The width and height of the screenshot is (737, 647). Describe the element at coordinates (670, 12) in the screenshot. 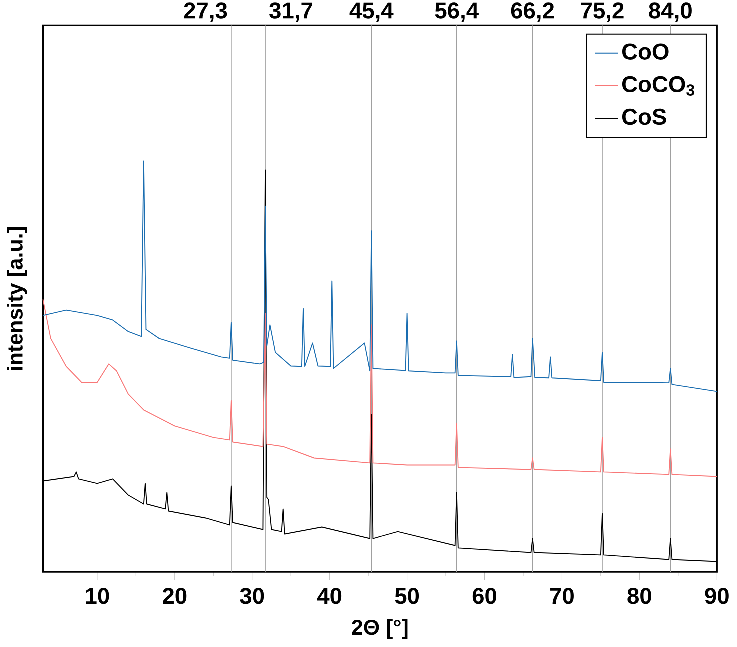

I see `ref-line-label: 84,0` at that location.